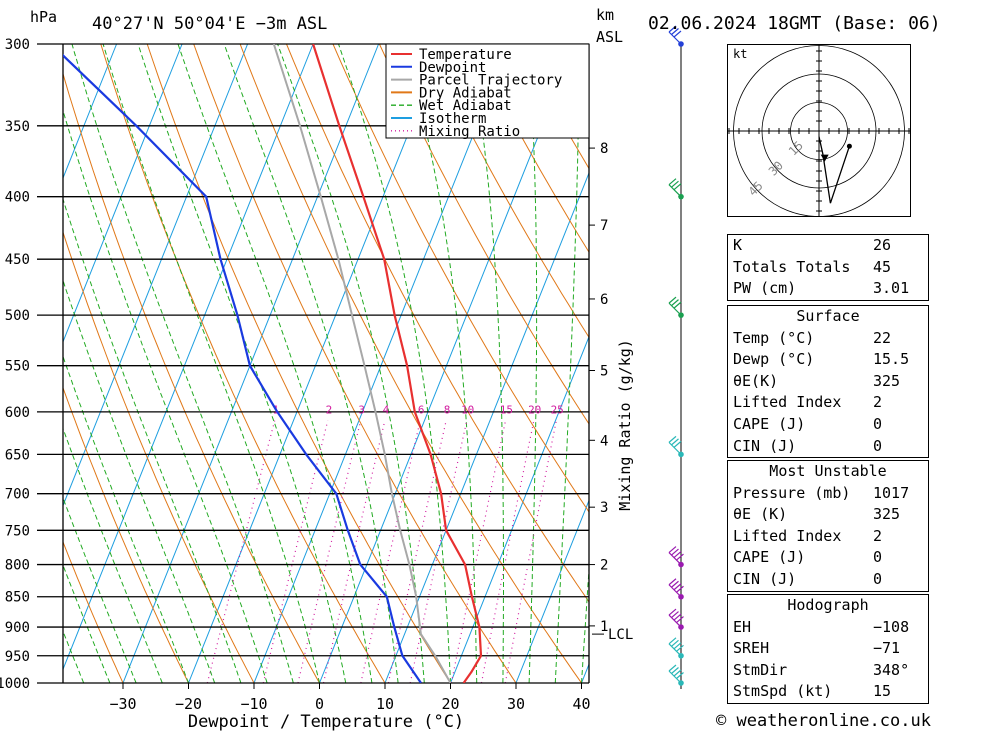 Image resolution: width=1000 pixels, height=733 pixels. I want to click on most-unstable-row: CIN (J) 0, so click(828, 580).